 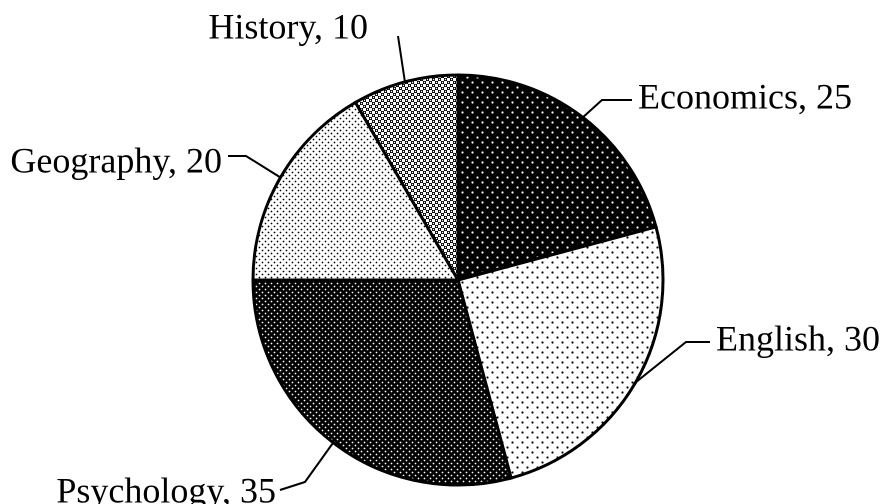 I want to click on leader-line-economics, so click(x=607, y=109).